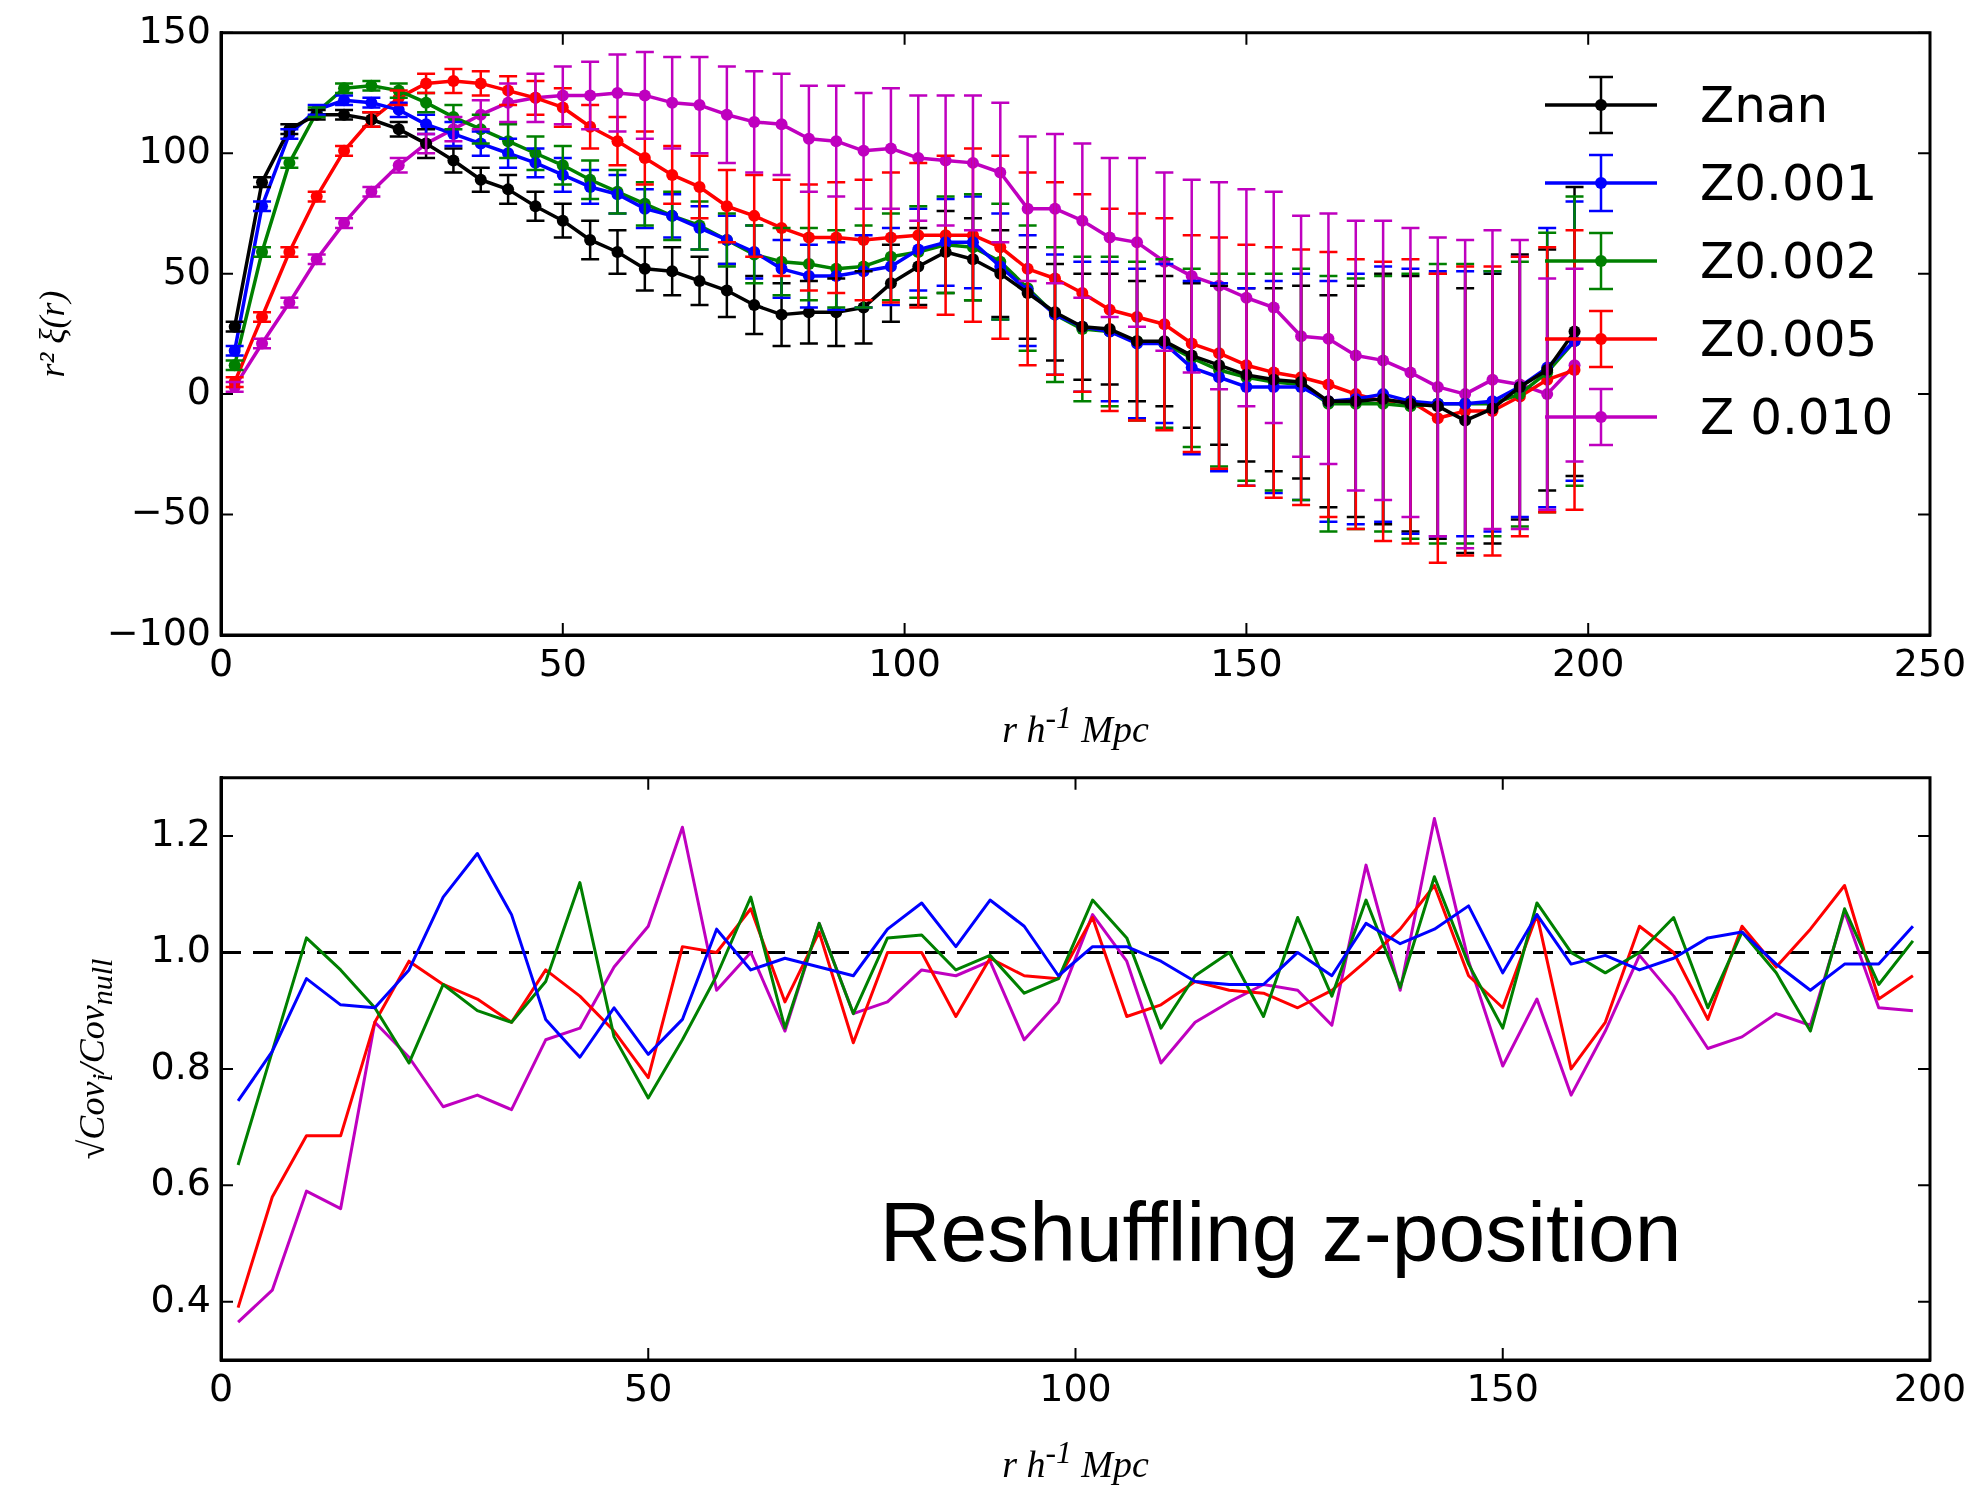  Describe the element at coordinates (1789, 339) in the screenshot. I see `legend-label: Z0.005` at that location.